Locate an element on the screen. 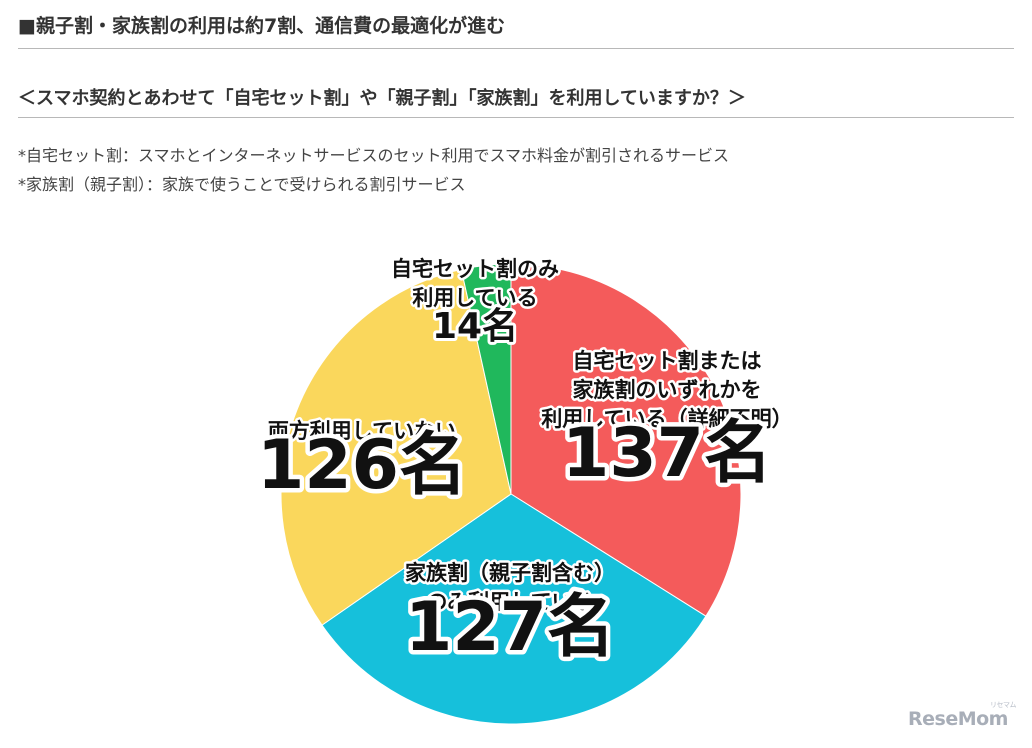 The image size is (1032, 748). slice-label-2-line-2: のみ利用している is located at coordinates (509, 602).